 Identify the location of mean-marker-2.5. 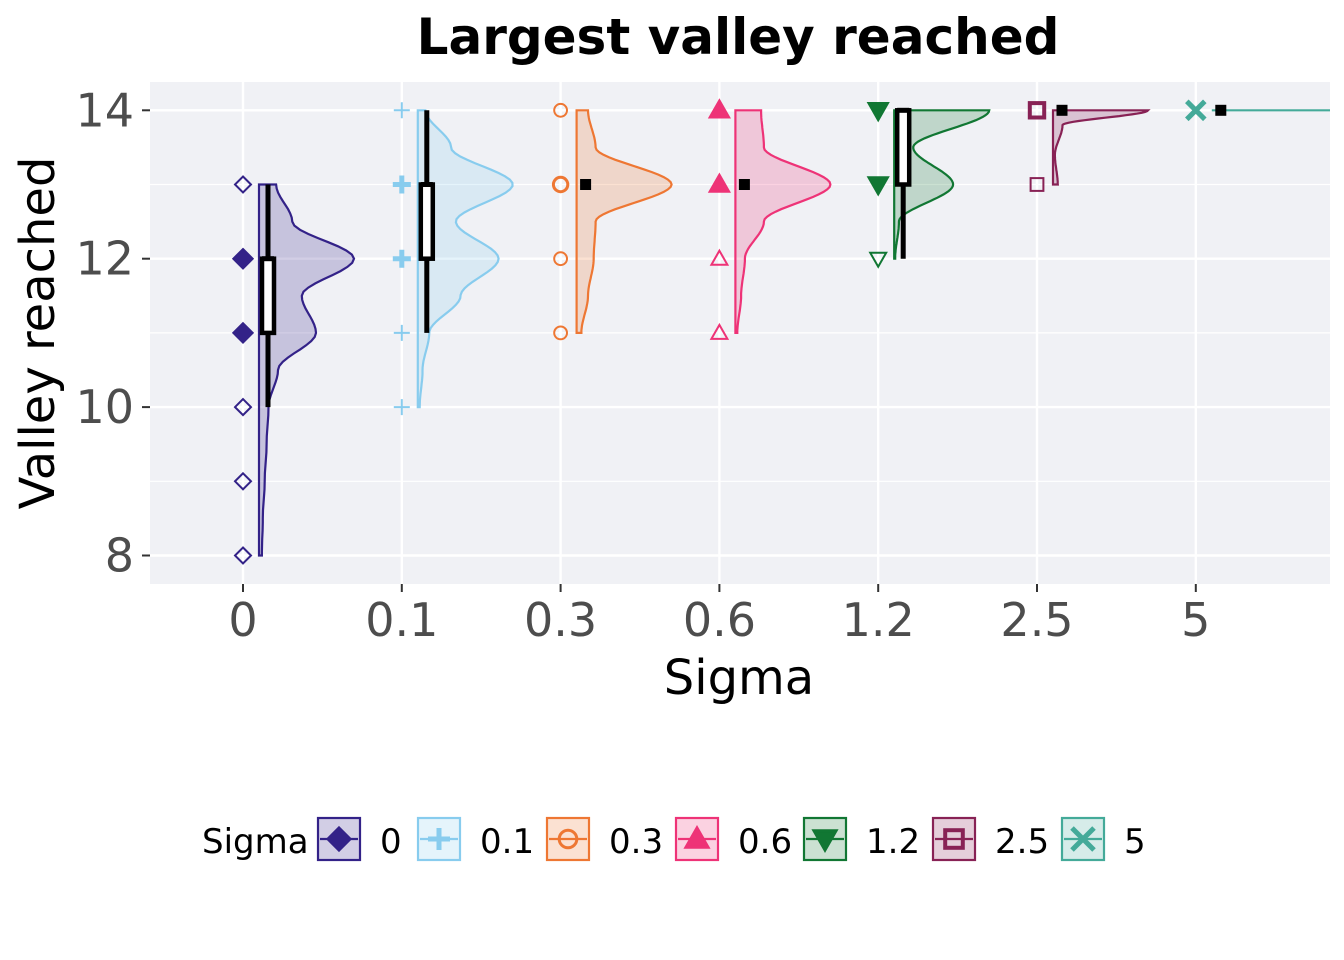
(1062, 110).